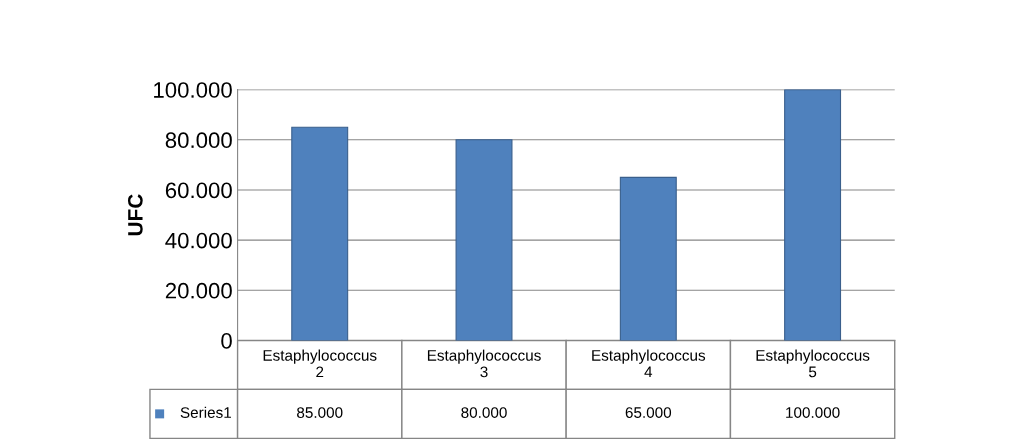  I want to click on y-tick-label: 60.000, so click(198, 190).